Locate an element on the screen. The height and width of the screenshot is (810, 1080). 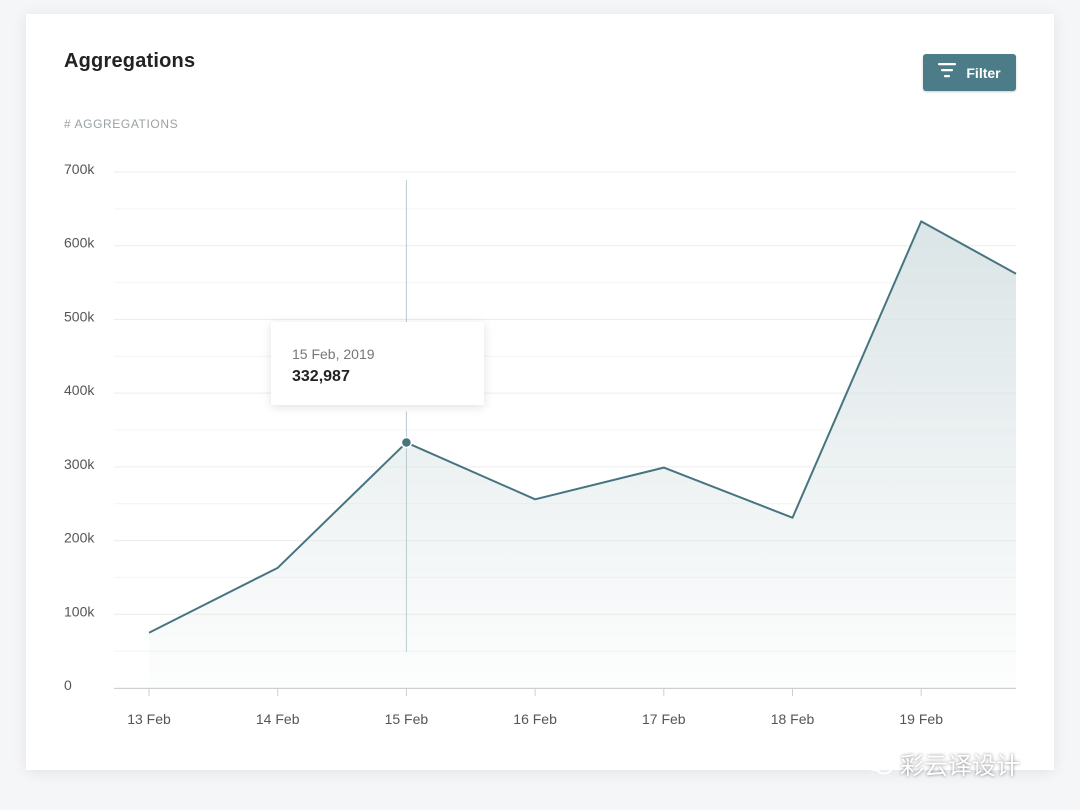
y-tick-label: 0 is located at coordinates (68, 685).